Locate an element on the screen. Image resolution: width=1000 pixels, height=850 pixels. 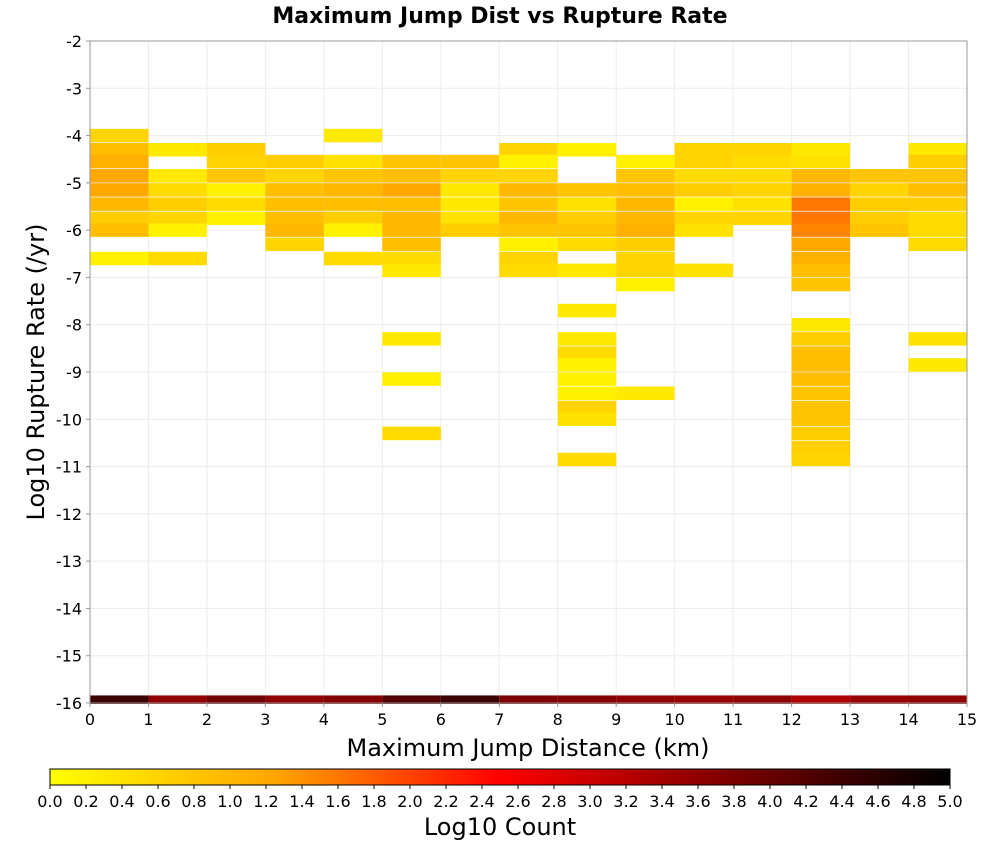
y-tick-label: -9 is located at coordinates (74, 372).